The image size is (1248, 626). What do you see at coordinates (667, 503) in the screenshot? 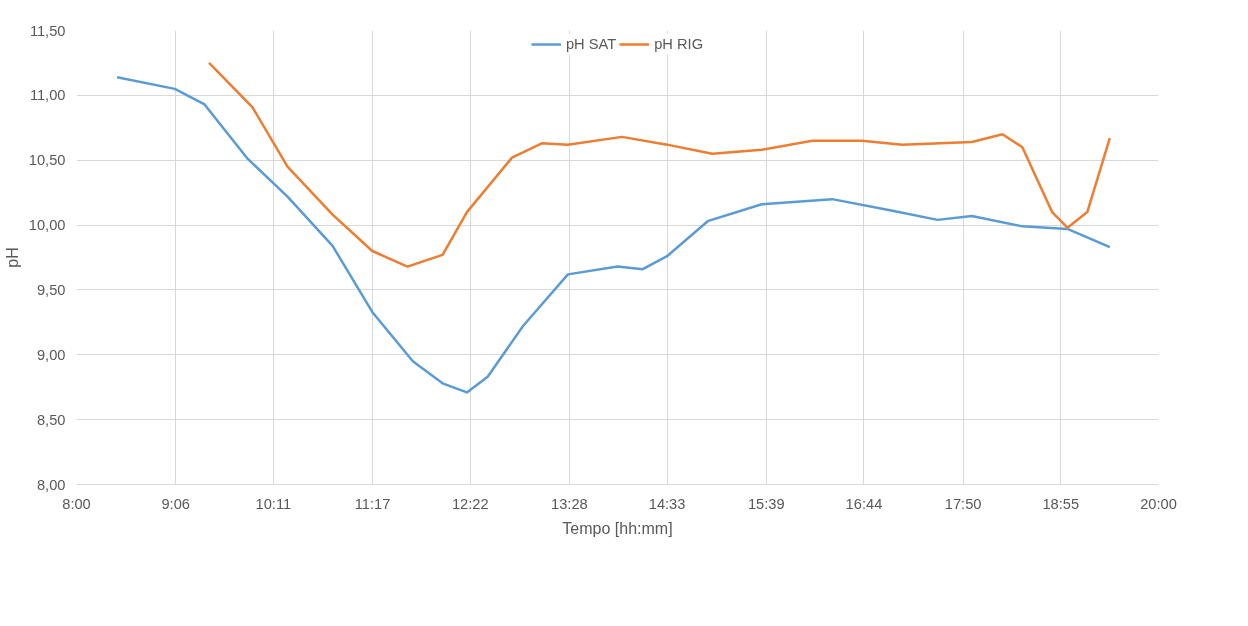
I see `x-tick-label: 14:33` at bounding box center [667, 503].